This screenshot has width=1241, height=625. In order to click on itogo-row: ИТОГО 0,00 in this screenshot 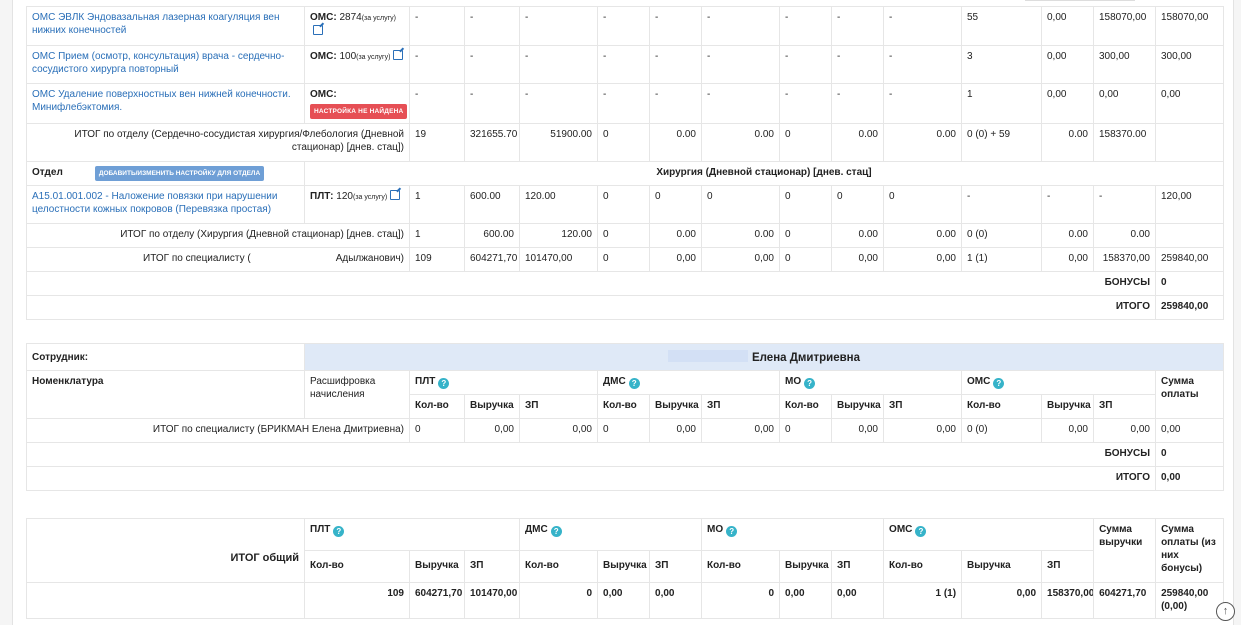, I will do `click(625, 478)`.